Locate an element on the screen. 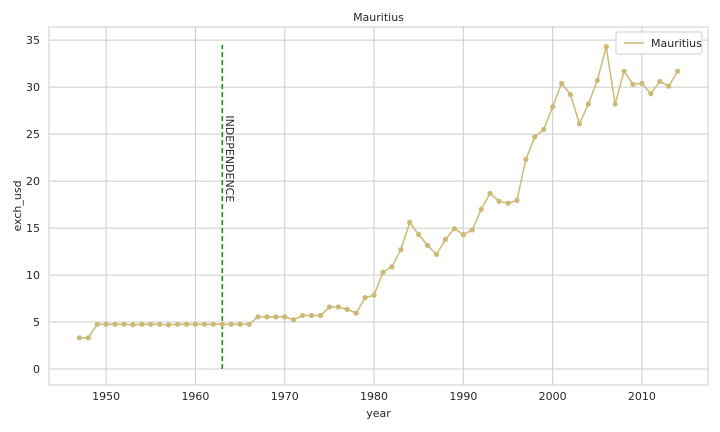 Image resolution: width=720 pixels, height=432 pixels. x-tick-label: 1950 is located at coordinates (106, 396).